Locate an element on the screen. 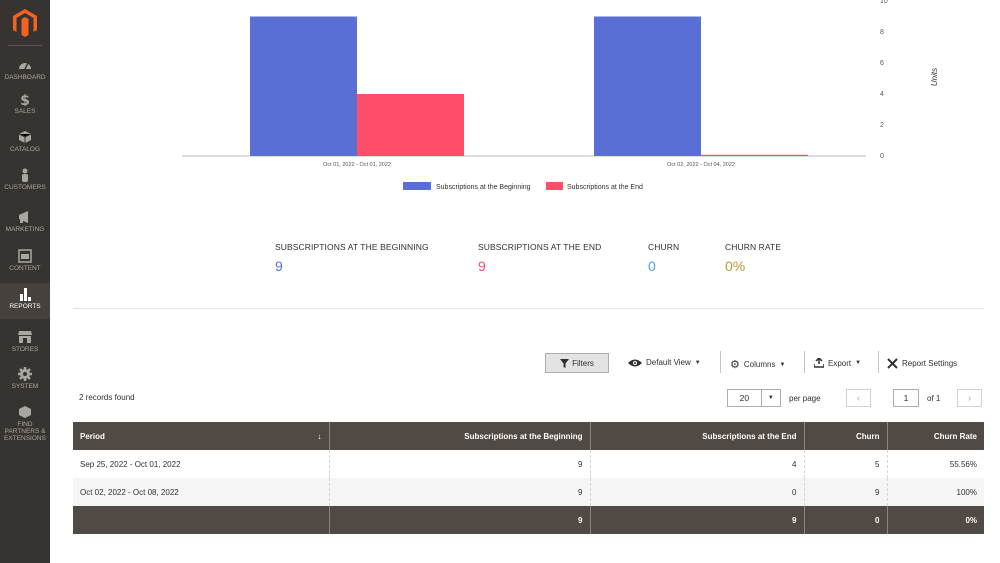  sidebar-item-label: STORES is located at coordinates (25, 349).